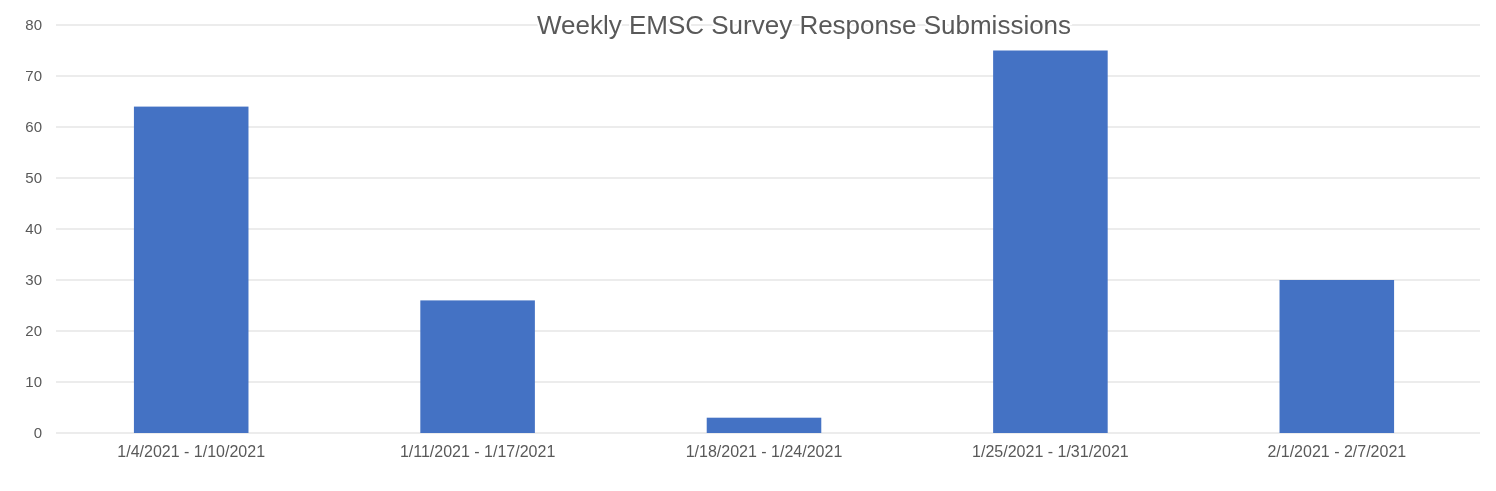 The image size is (1496, 491). Describe the element at coordinates (764, 451) in the screenshot. I see `x-tick-label: 1/18/2021 - 1/24/2021` at that location.